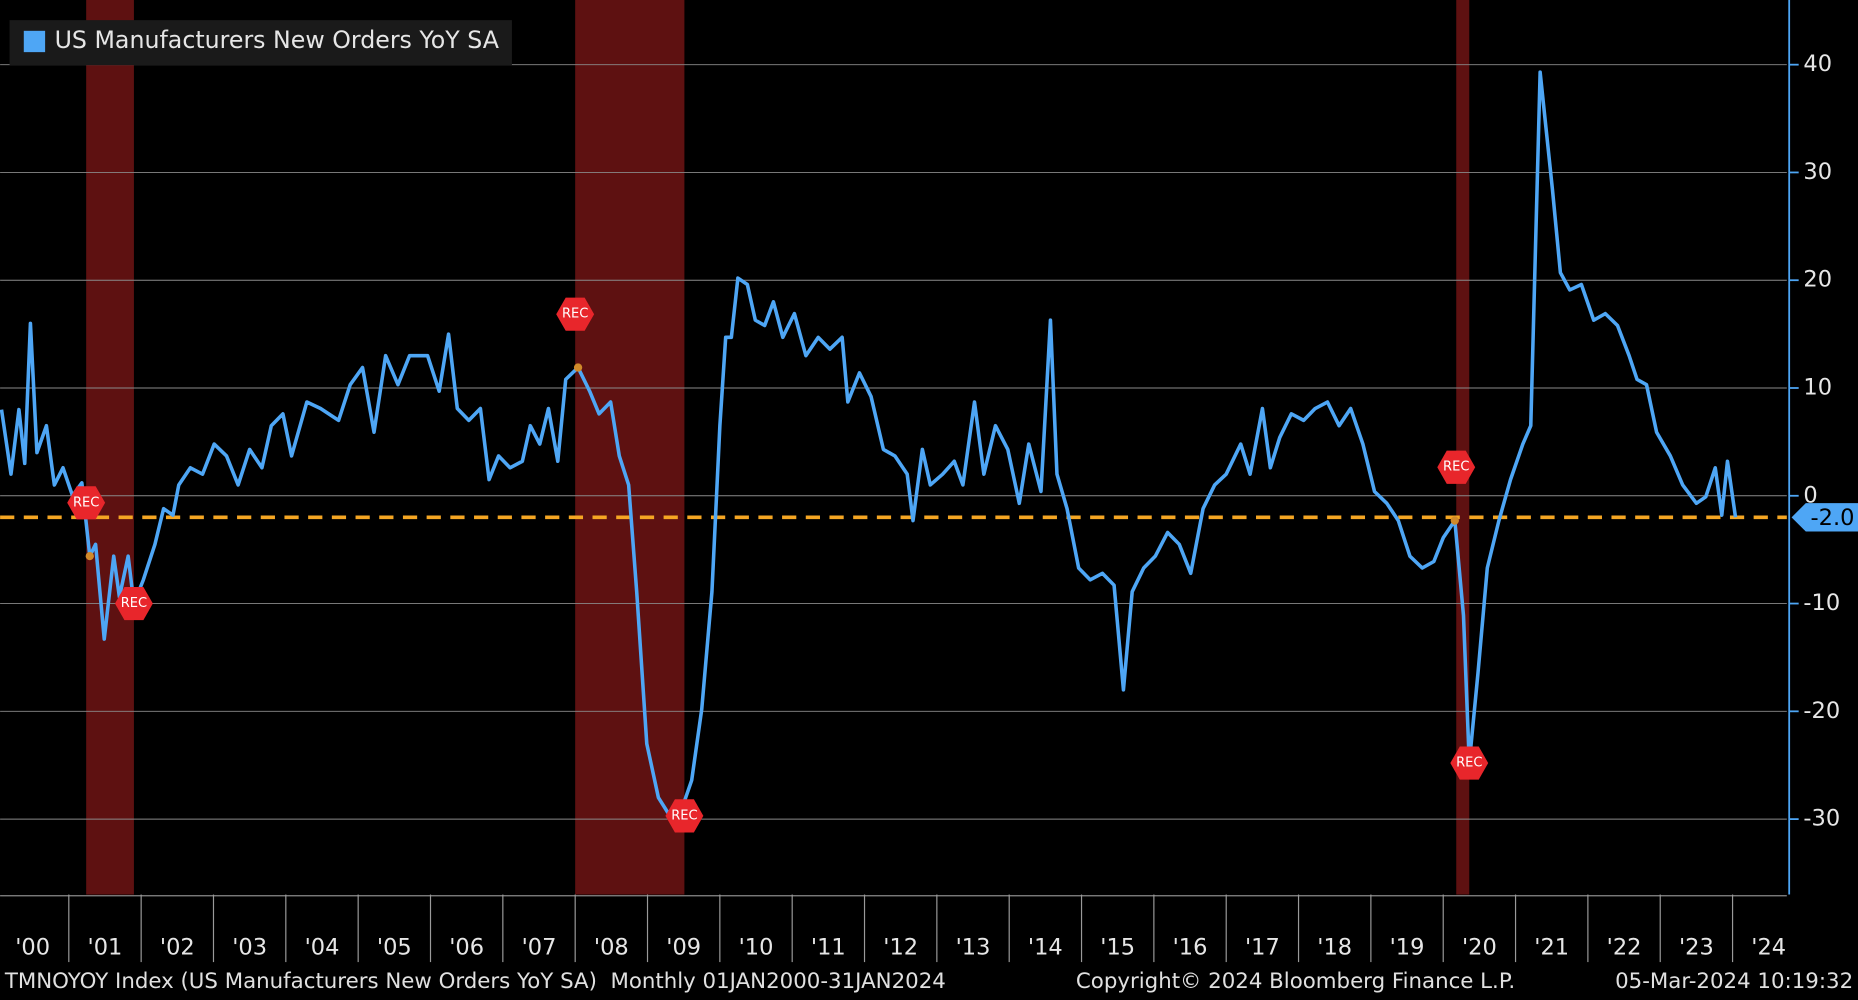 The width and height of the screenshot is (1858, 1000). I want to click on x-tick-label: '08, so click(611, 947).